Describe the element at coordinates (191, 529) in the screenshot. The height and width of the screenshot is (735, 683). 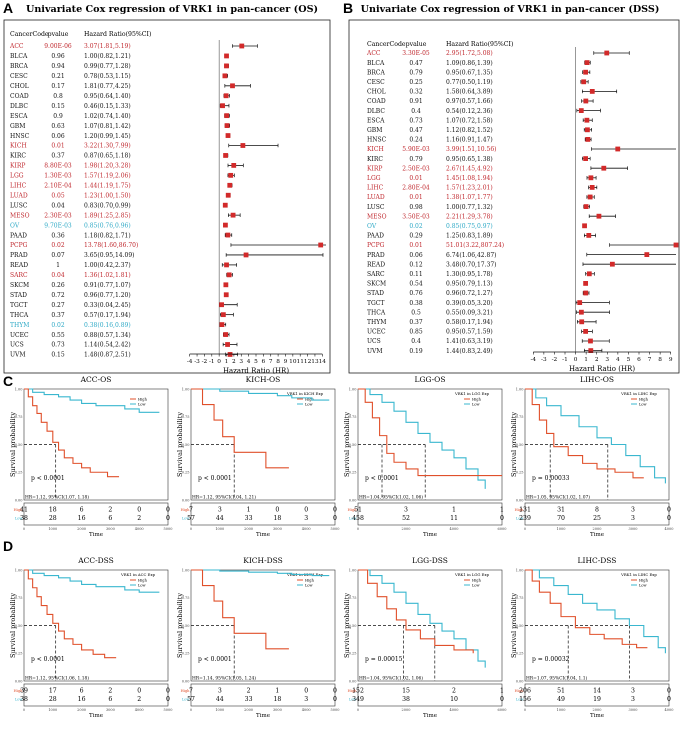
I see `km-x-tick-label: 0` at that location.